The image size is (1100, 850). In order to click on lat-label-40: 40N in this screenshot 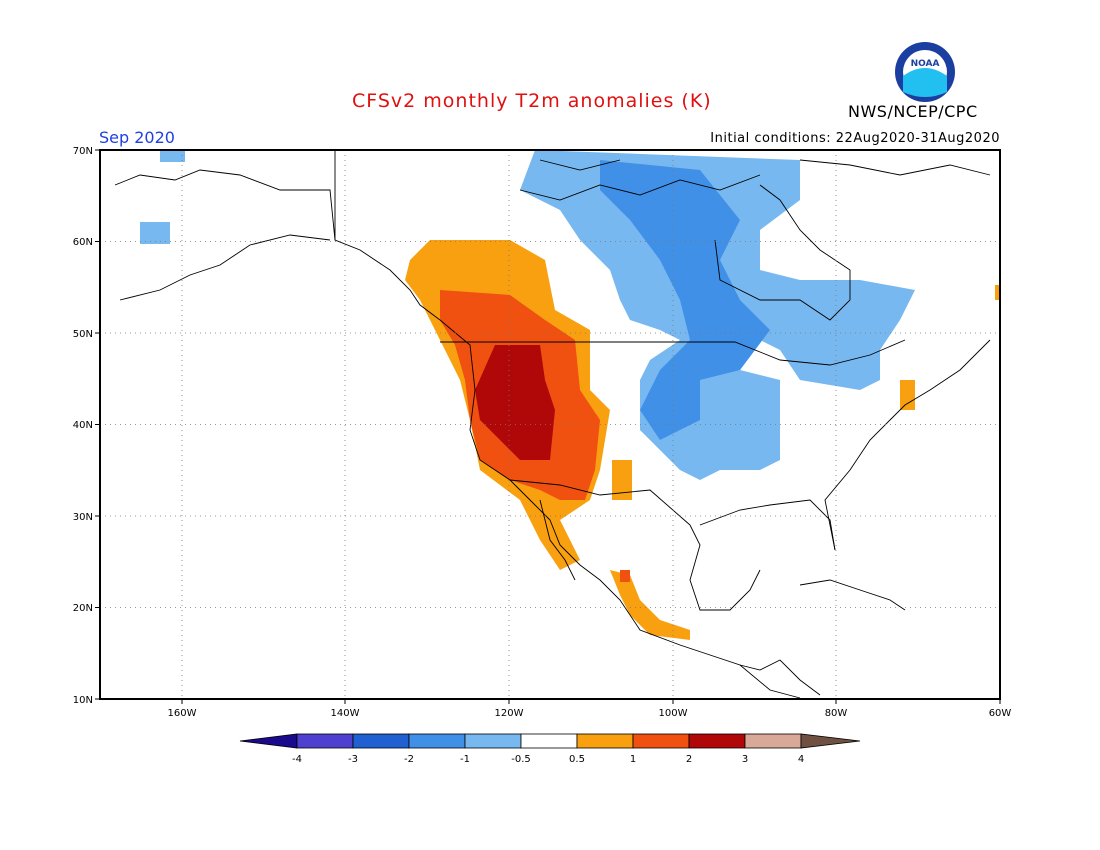, I will do `click(83, 425)`.